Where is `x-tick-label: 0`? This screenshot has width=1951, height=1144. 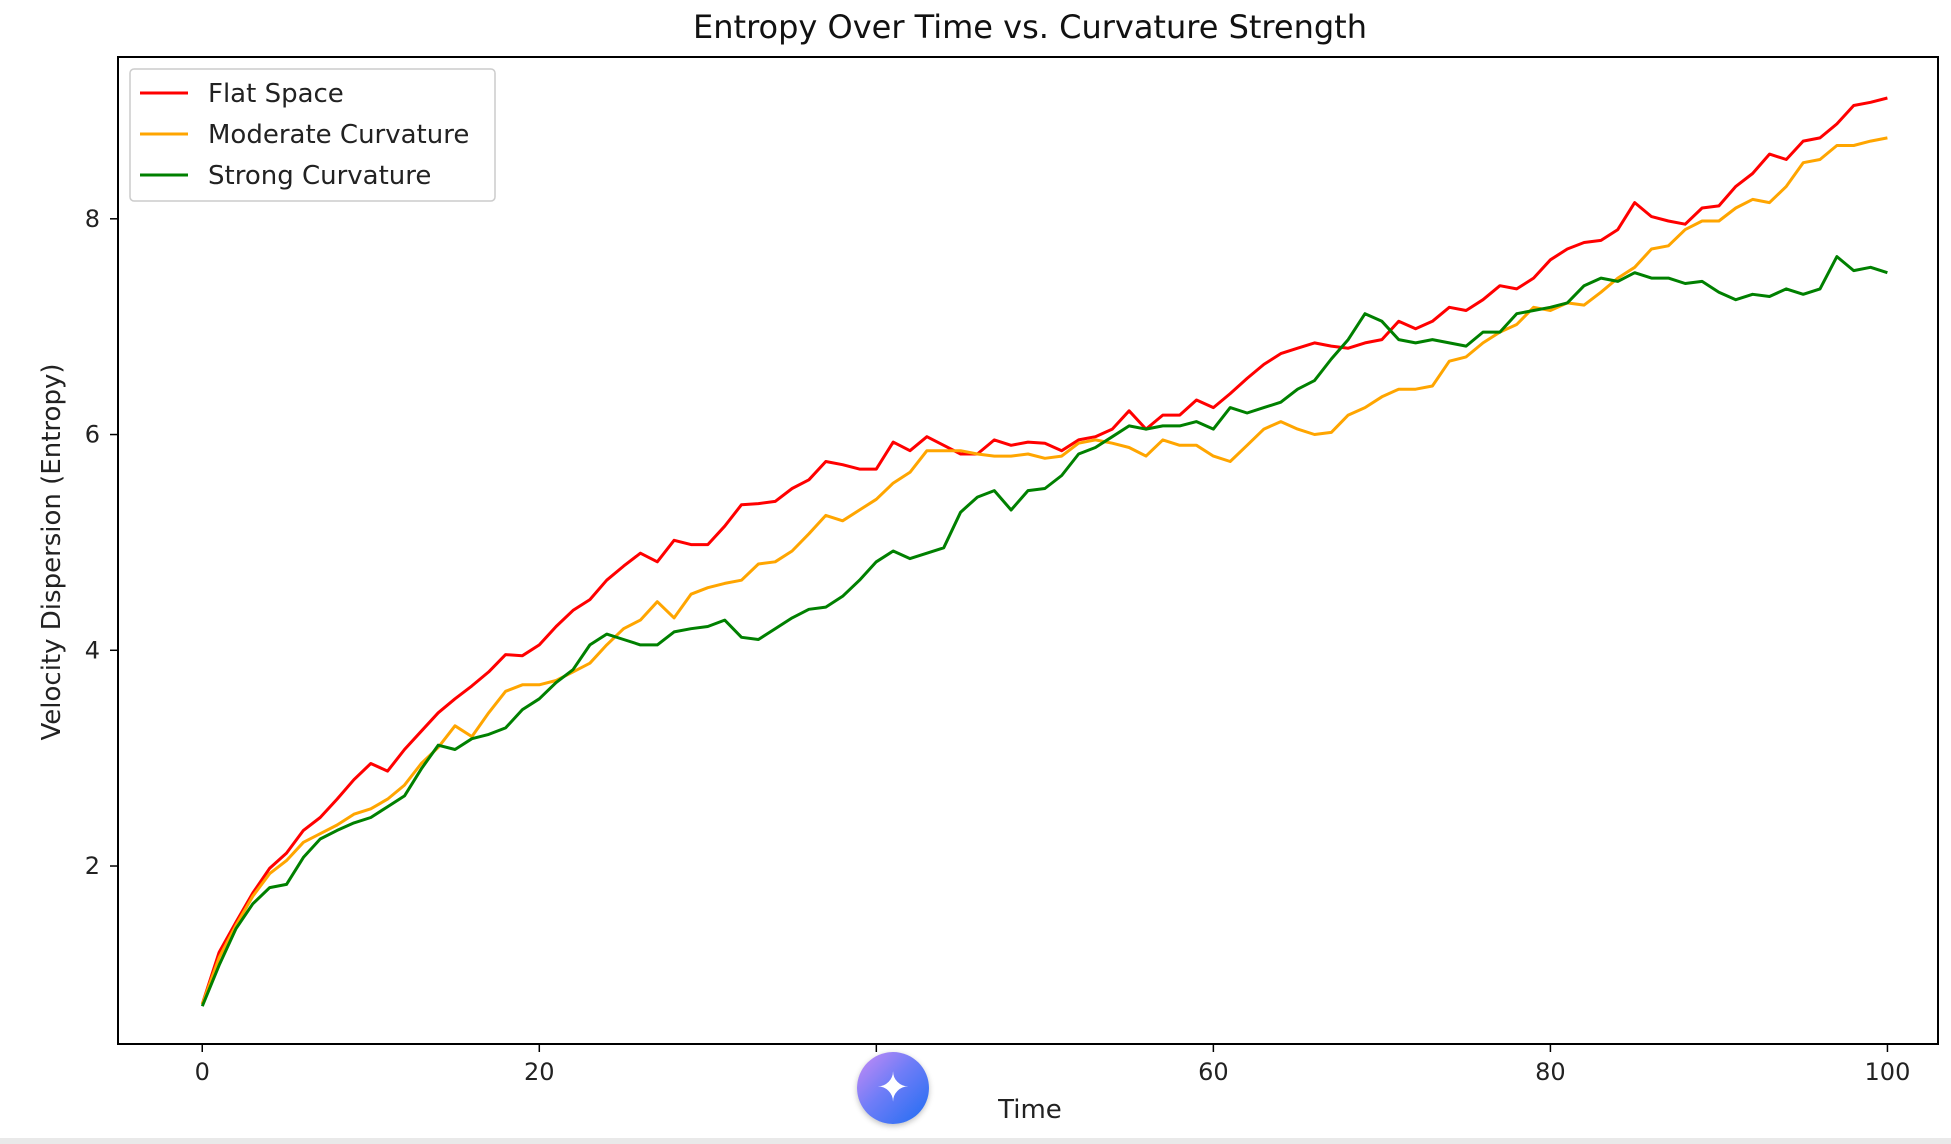
x-tick-label: 0 is located at coordinates (202, 1072).